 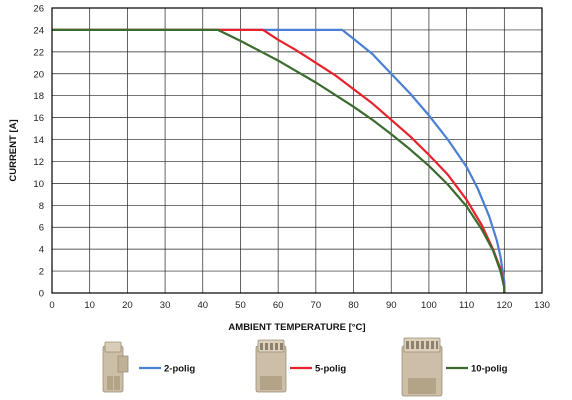 What do you see at coordinates (38, 52) in the screenshot?
I see `y-tick-label: 22` at bounding box center [38, 52].